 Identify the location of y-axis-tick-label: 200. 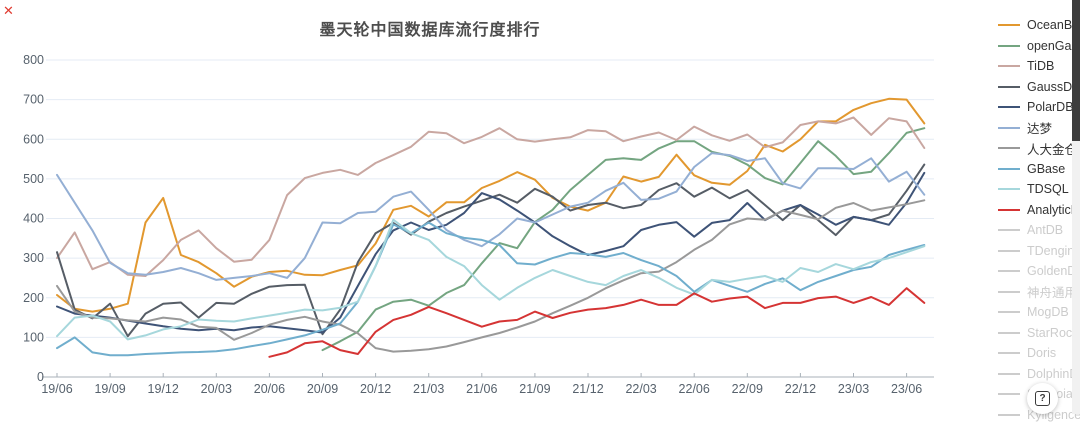
(33, 298).